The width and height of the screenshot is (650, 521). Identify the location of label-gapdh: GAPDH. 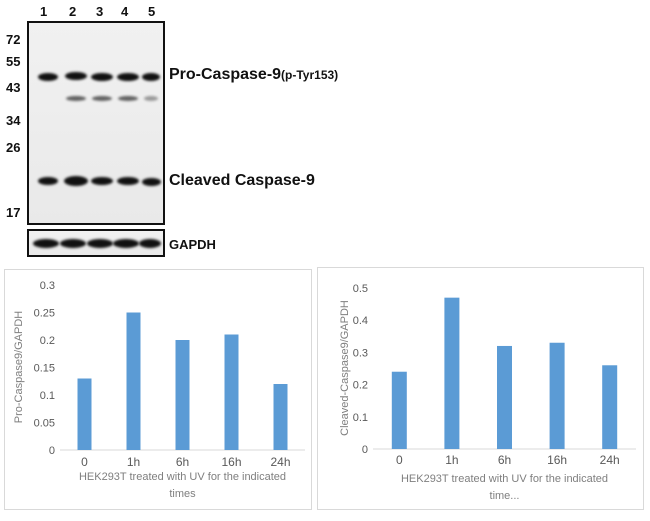
(192, 244).